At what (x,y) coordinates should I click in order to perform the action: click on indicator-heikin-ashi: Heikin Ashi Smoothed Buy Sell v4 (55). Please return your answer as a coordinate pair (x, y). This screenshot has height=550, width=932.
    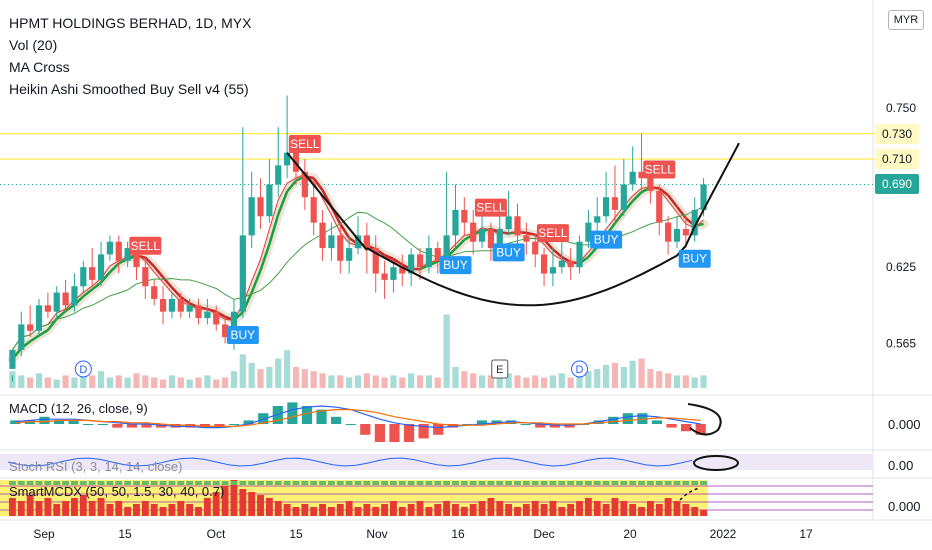
    Looking at the image, I should click on (129, 89).